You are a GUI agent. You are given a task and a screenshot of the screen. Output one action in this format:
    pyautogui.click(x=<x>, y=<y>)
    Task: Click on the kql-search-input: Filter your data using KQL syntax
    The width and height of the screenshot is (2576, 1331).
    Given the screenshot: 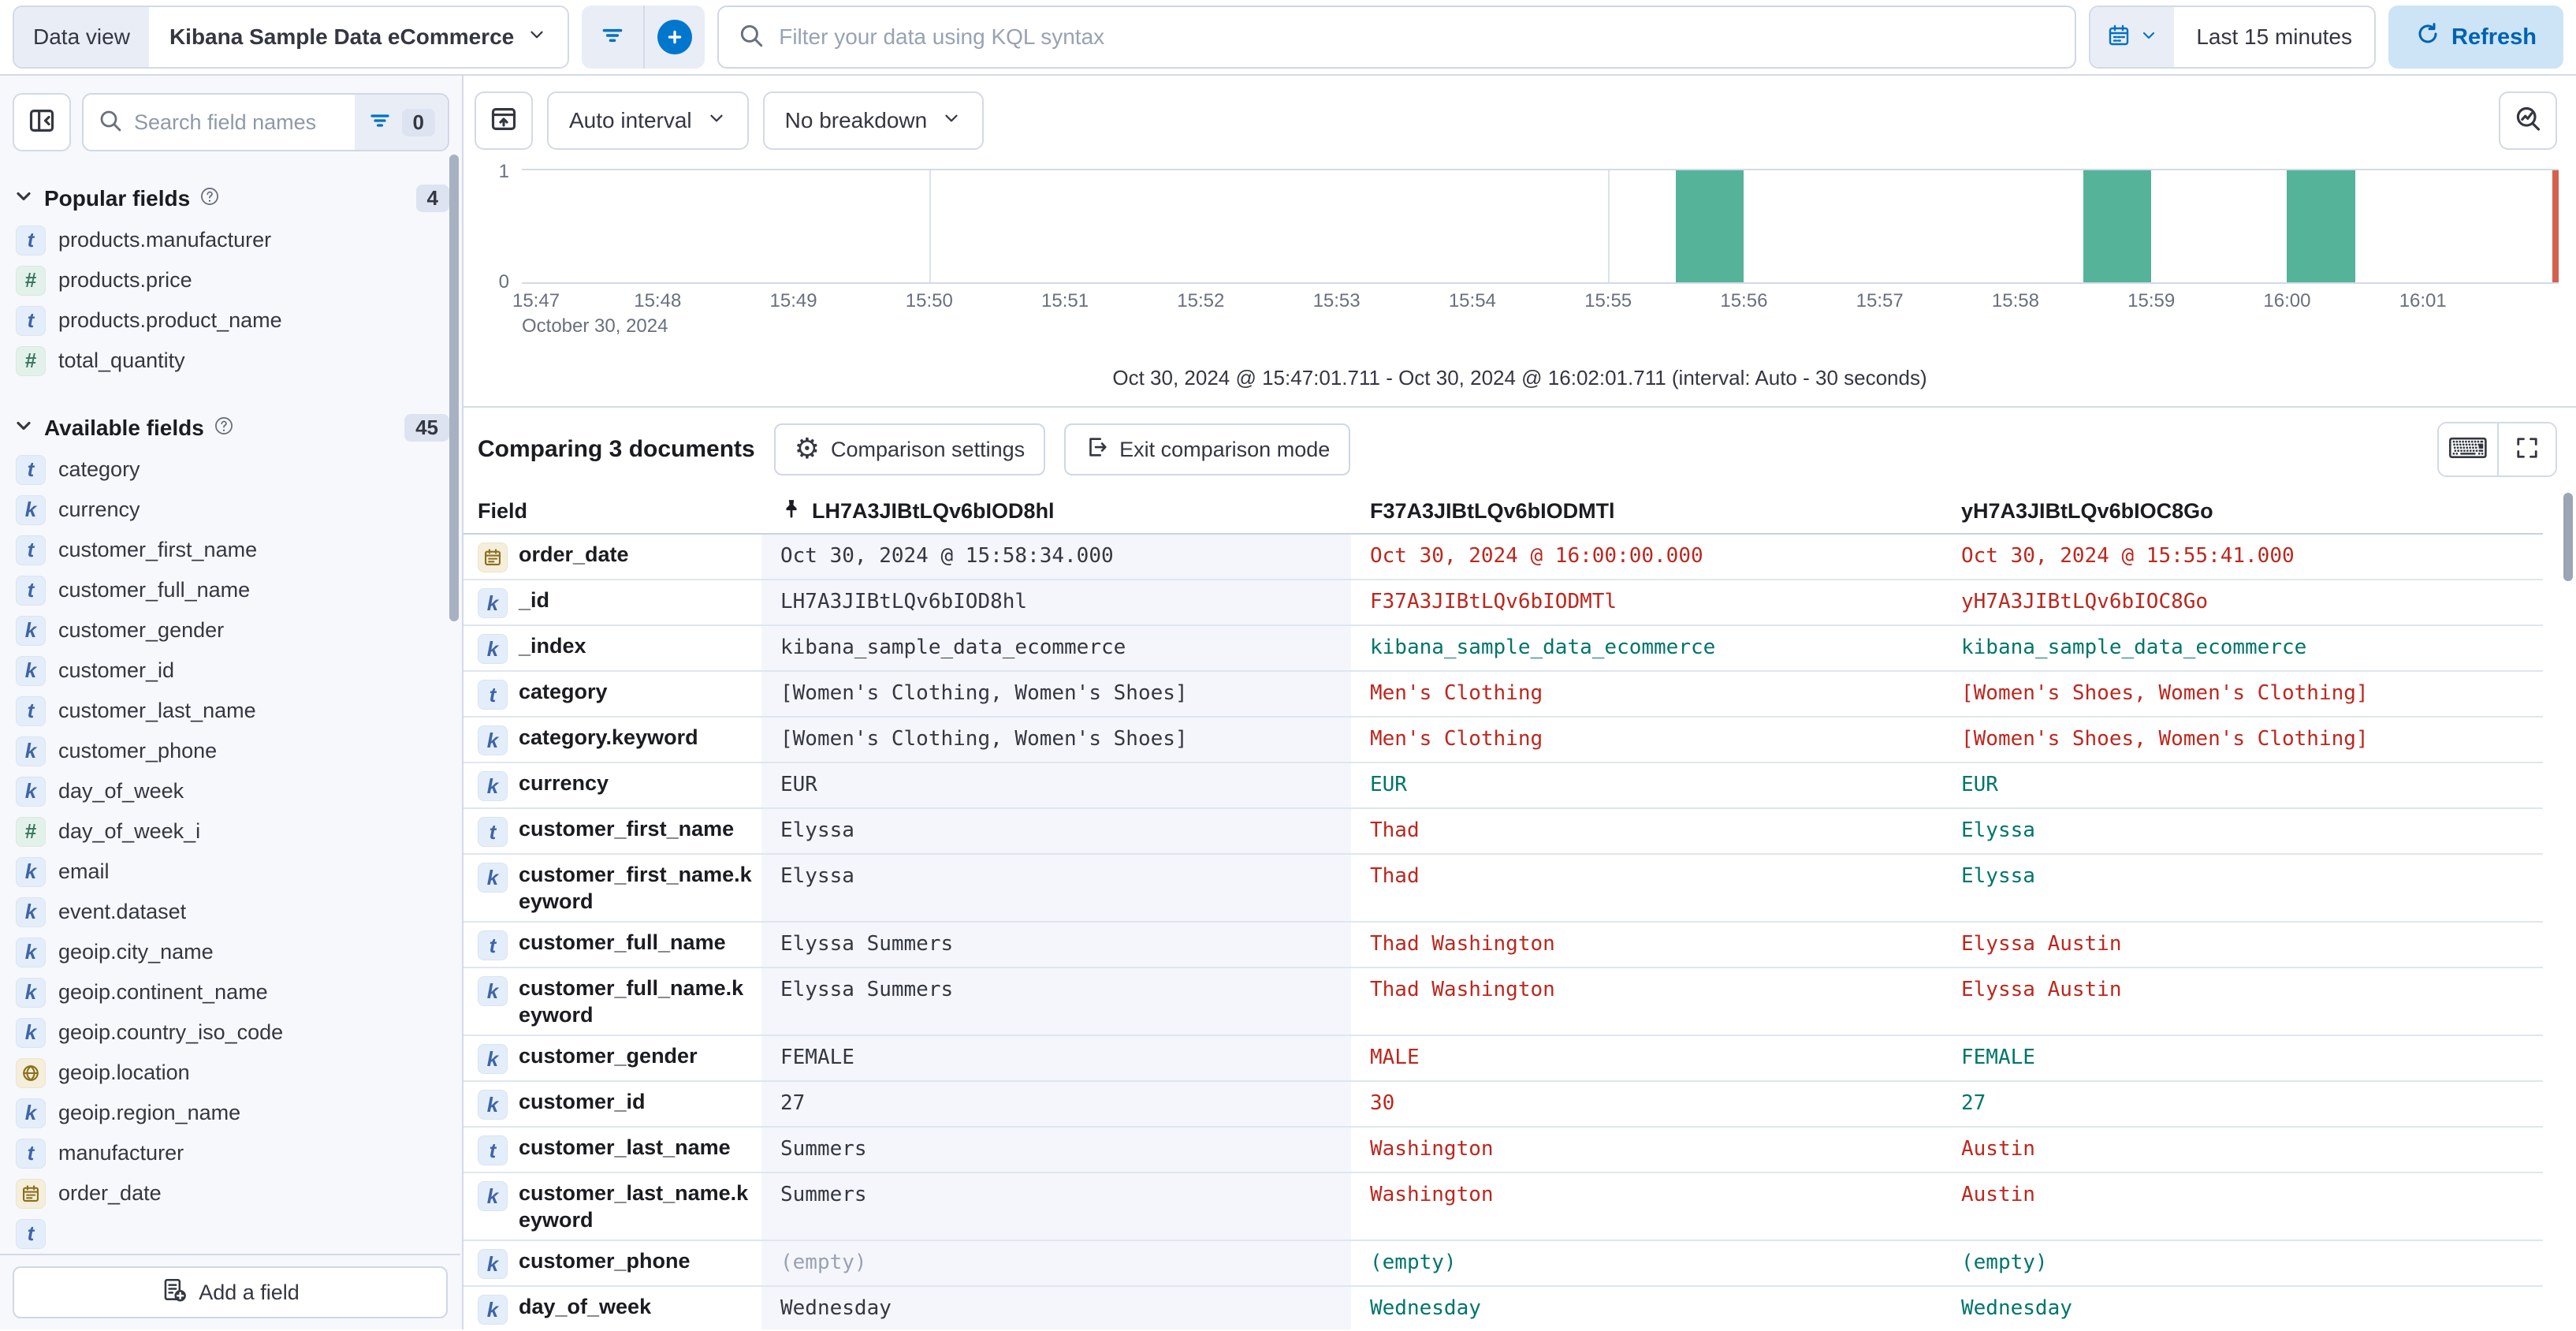 What is the action you would take?
    pyautogui.click(x=1397, y=37)
    